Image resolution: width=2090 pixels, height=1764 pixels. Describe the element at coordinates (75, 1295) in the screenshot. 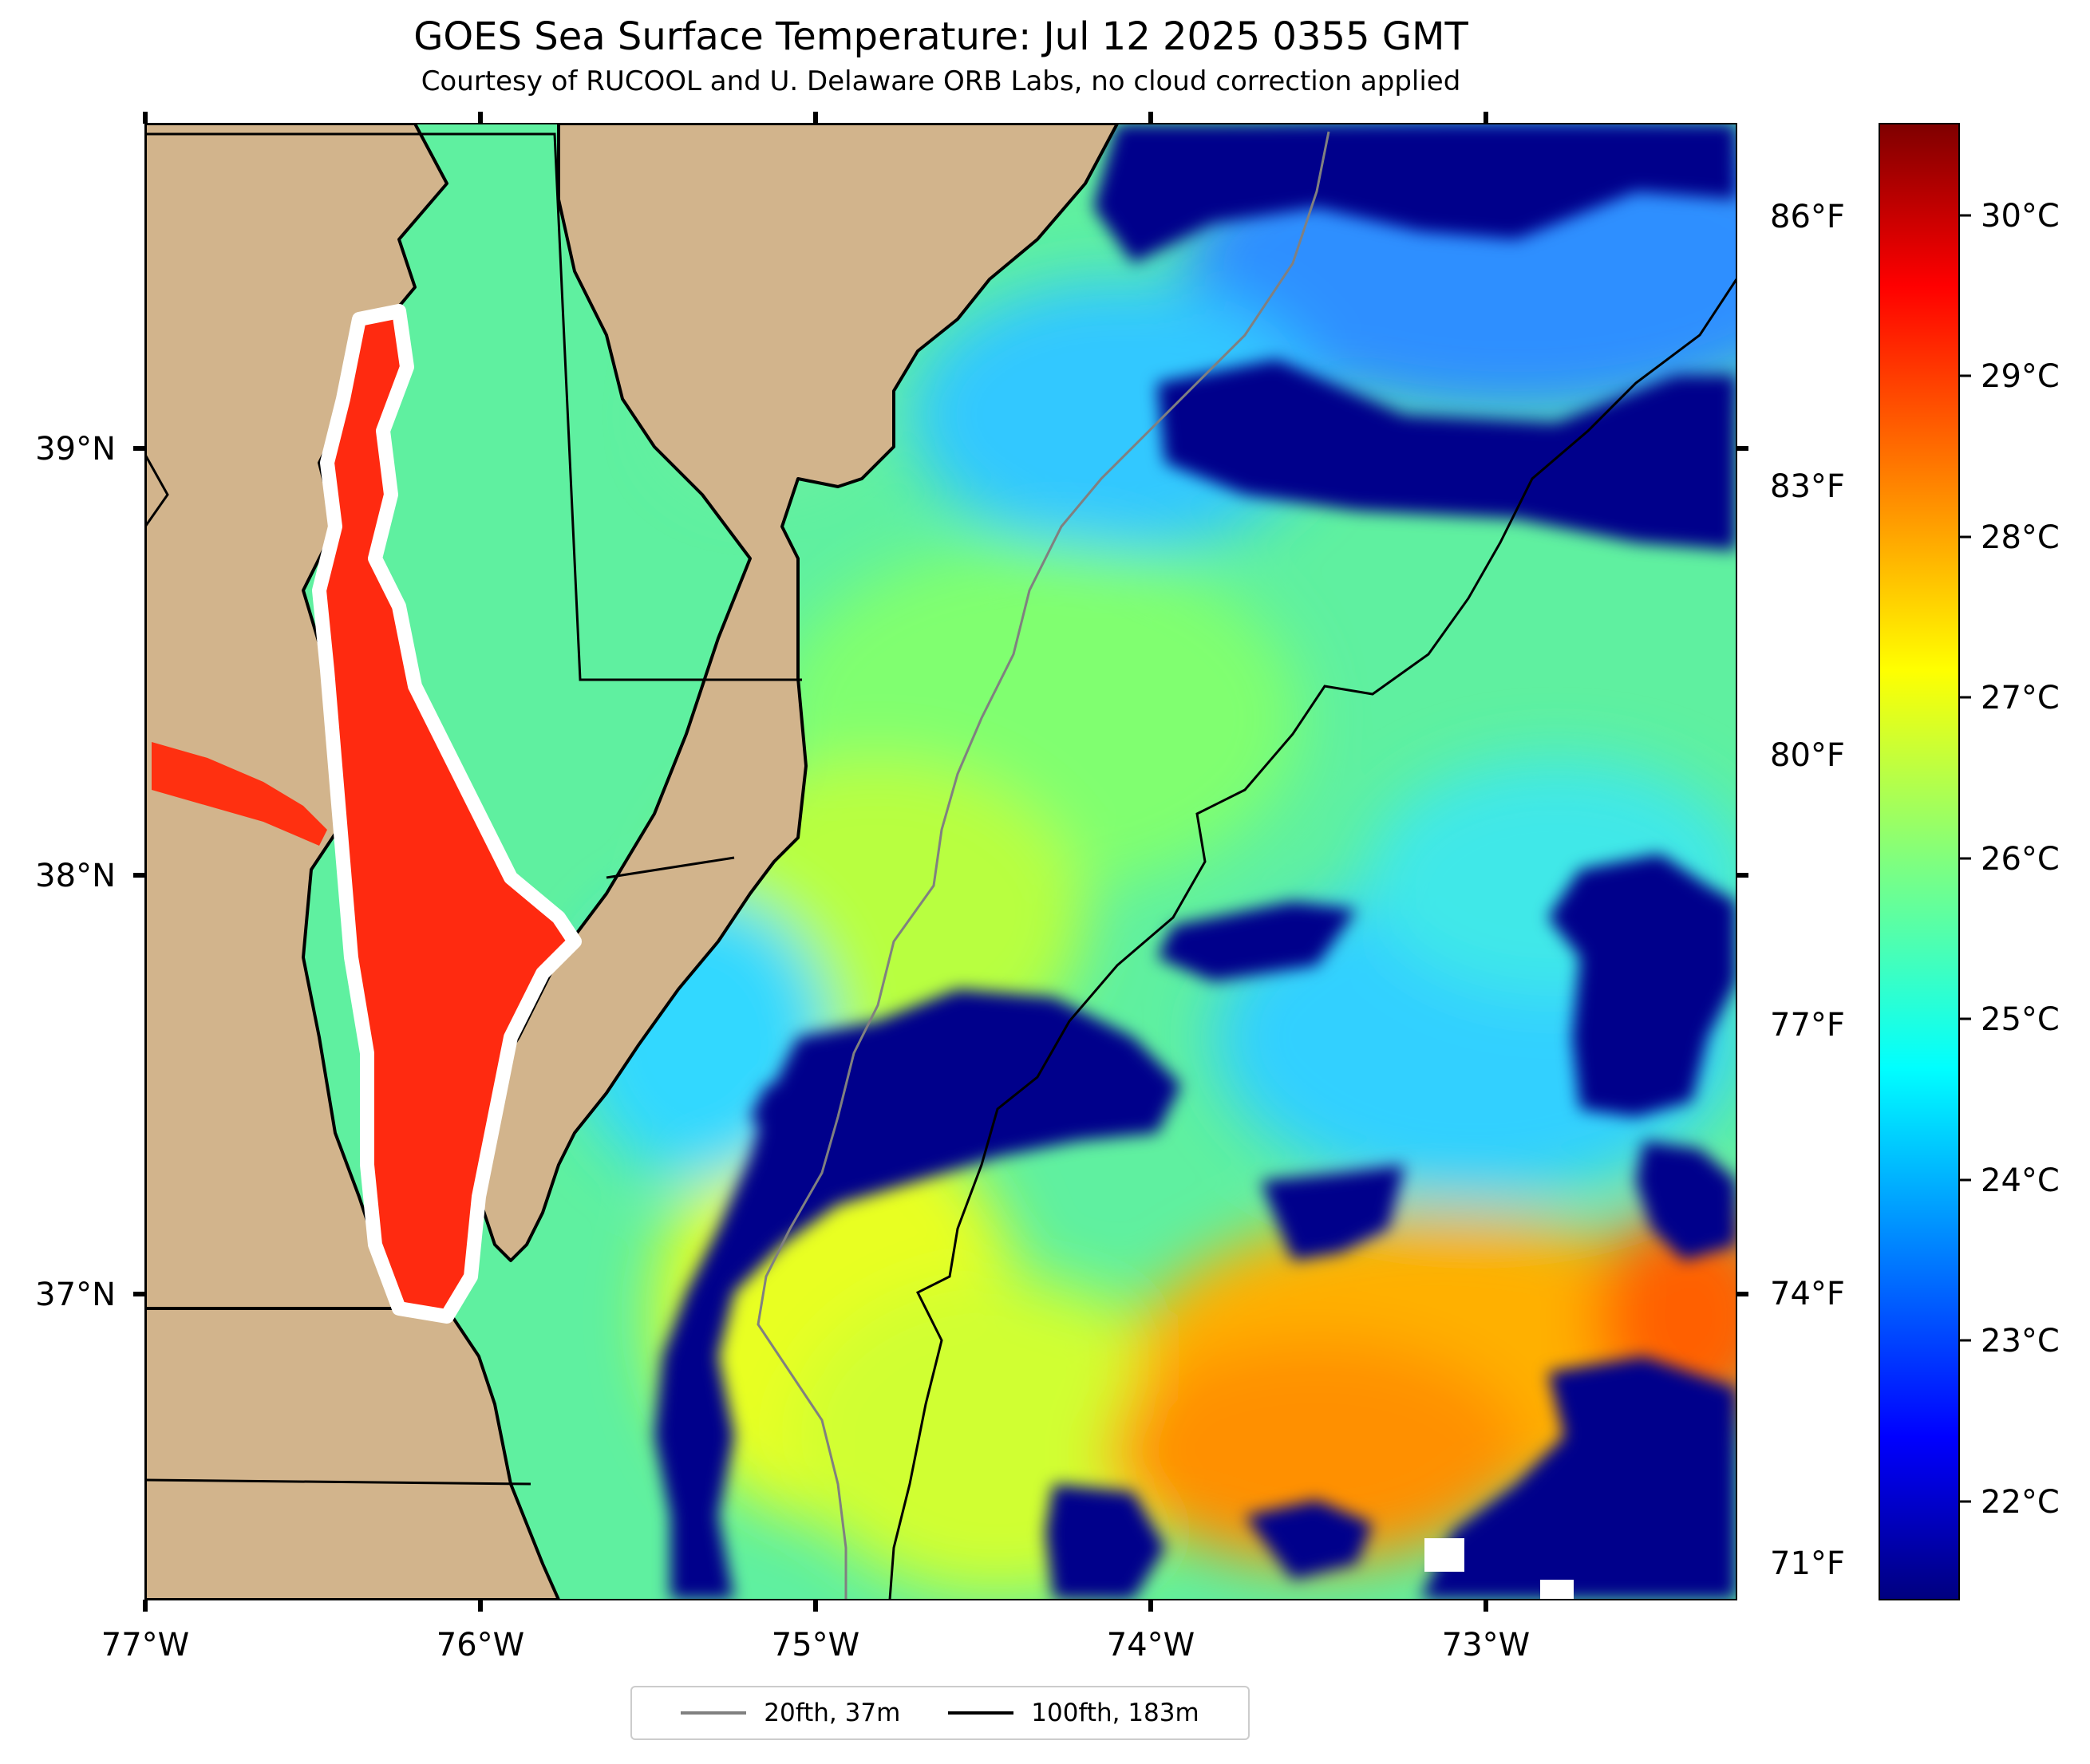

I see `lat-tick-label: 37°N` at that location.